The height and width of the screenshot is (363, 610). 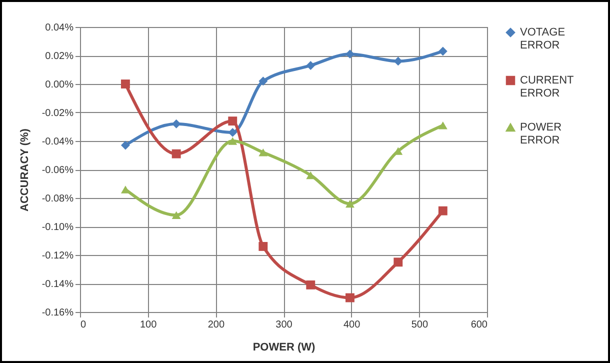 What do you see at coordinates (58, 142) in the screenshot?
I see `y-tick-label: -0.04%` at bounding box center [58, 142].